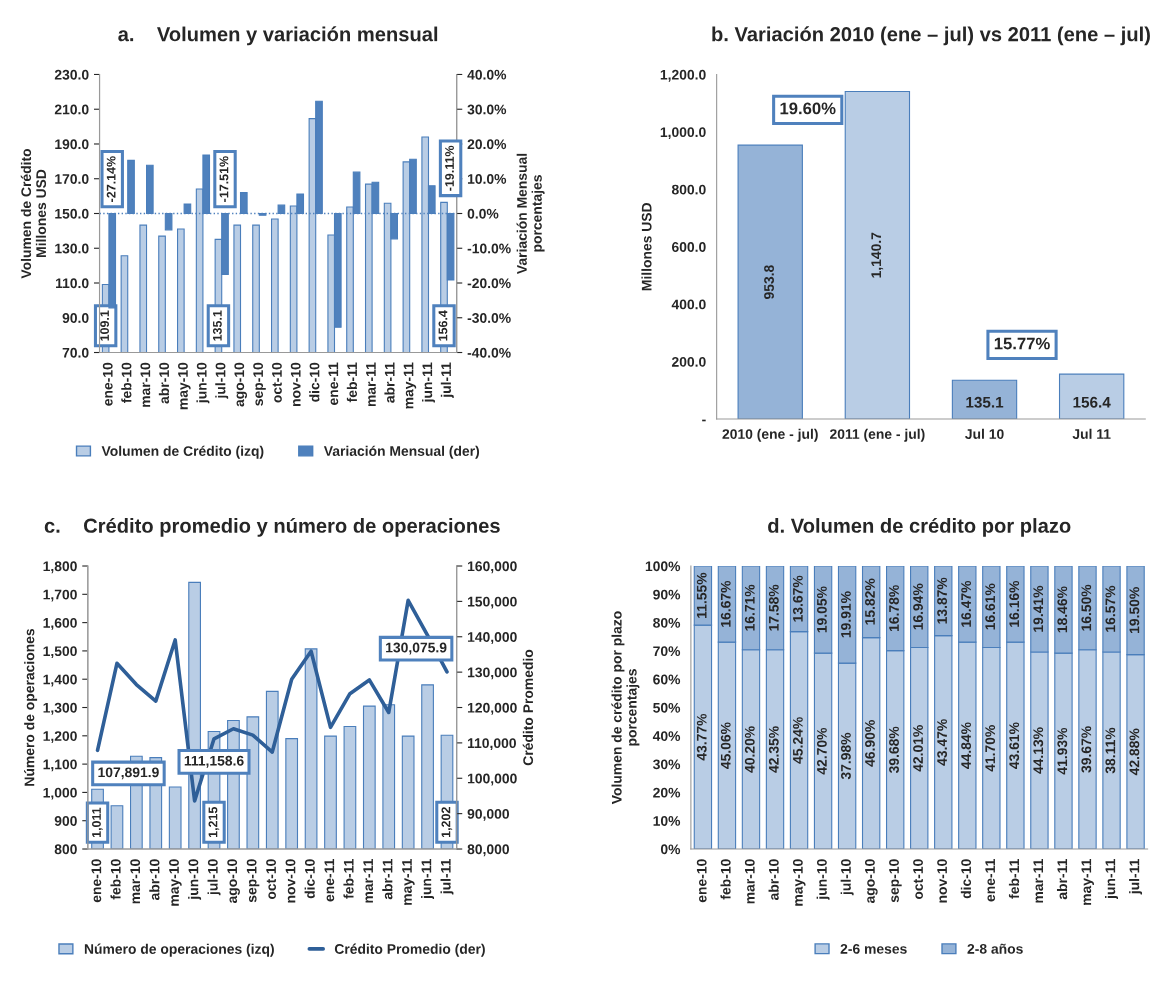  What do you see at coordinates (688, 247) in the screenshot?
I see `y-tick-label: 600.0` at bounding box center [688, 247].